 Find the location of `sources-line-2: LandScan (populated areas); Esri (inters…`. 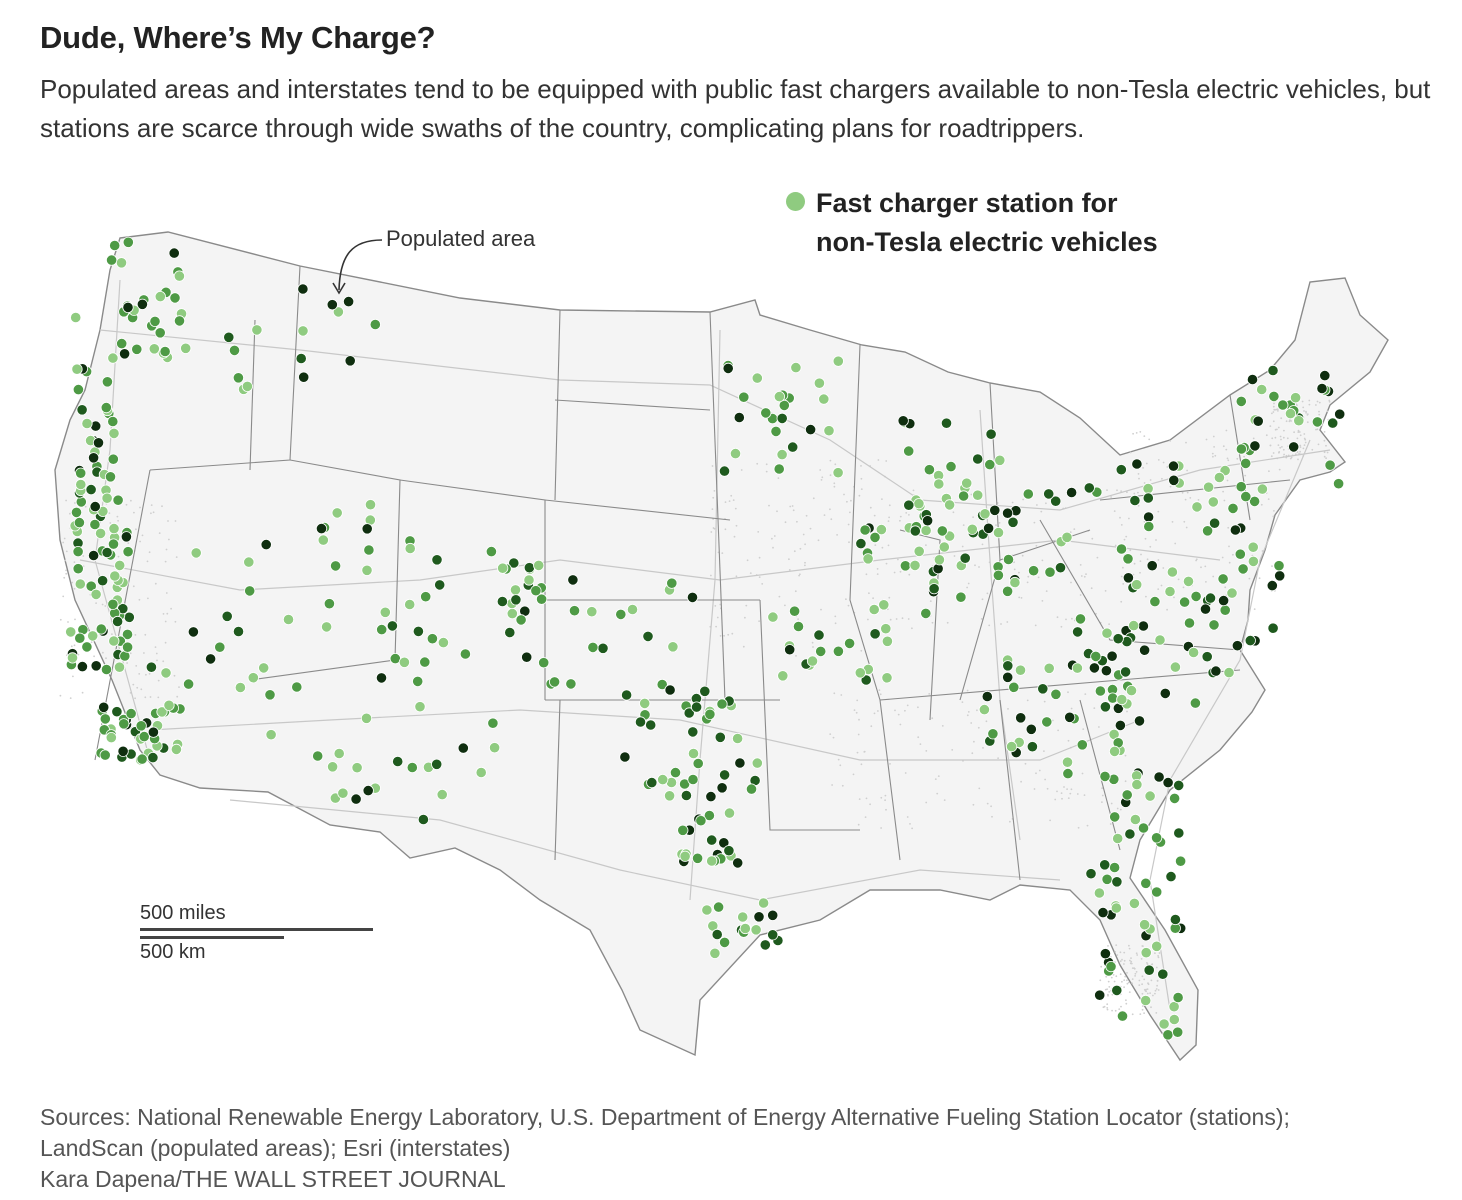

sources-line-2: LandScan (populated areas); Esri (inters… is located at coordinates (275, 1148).